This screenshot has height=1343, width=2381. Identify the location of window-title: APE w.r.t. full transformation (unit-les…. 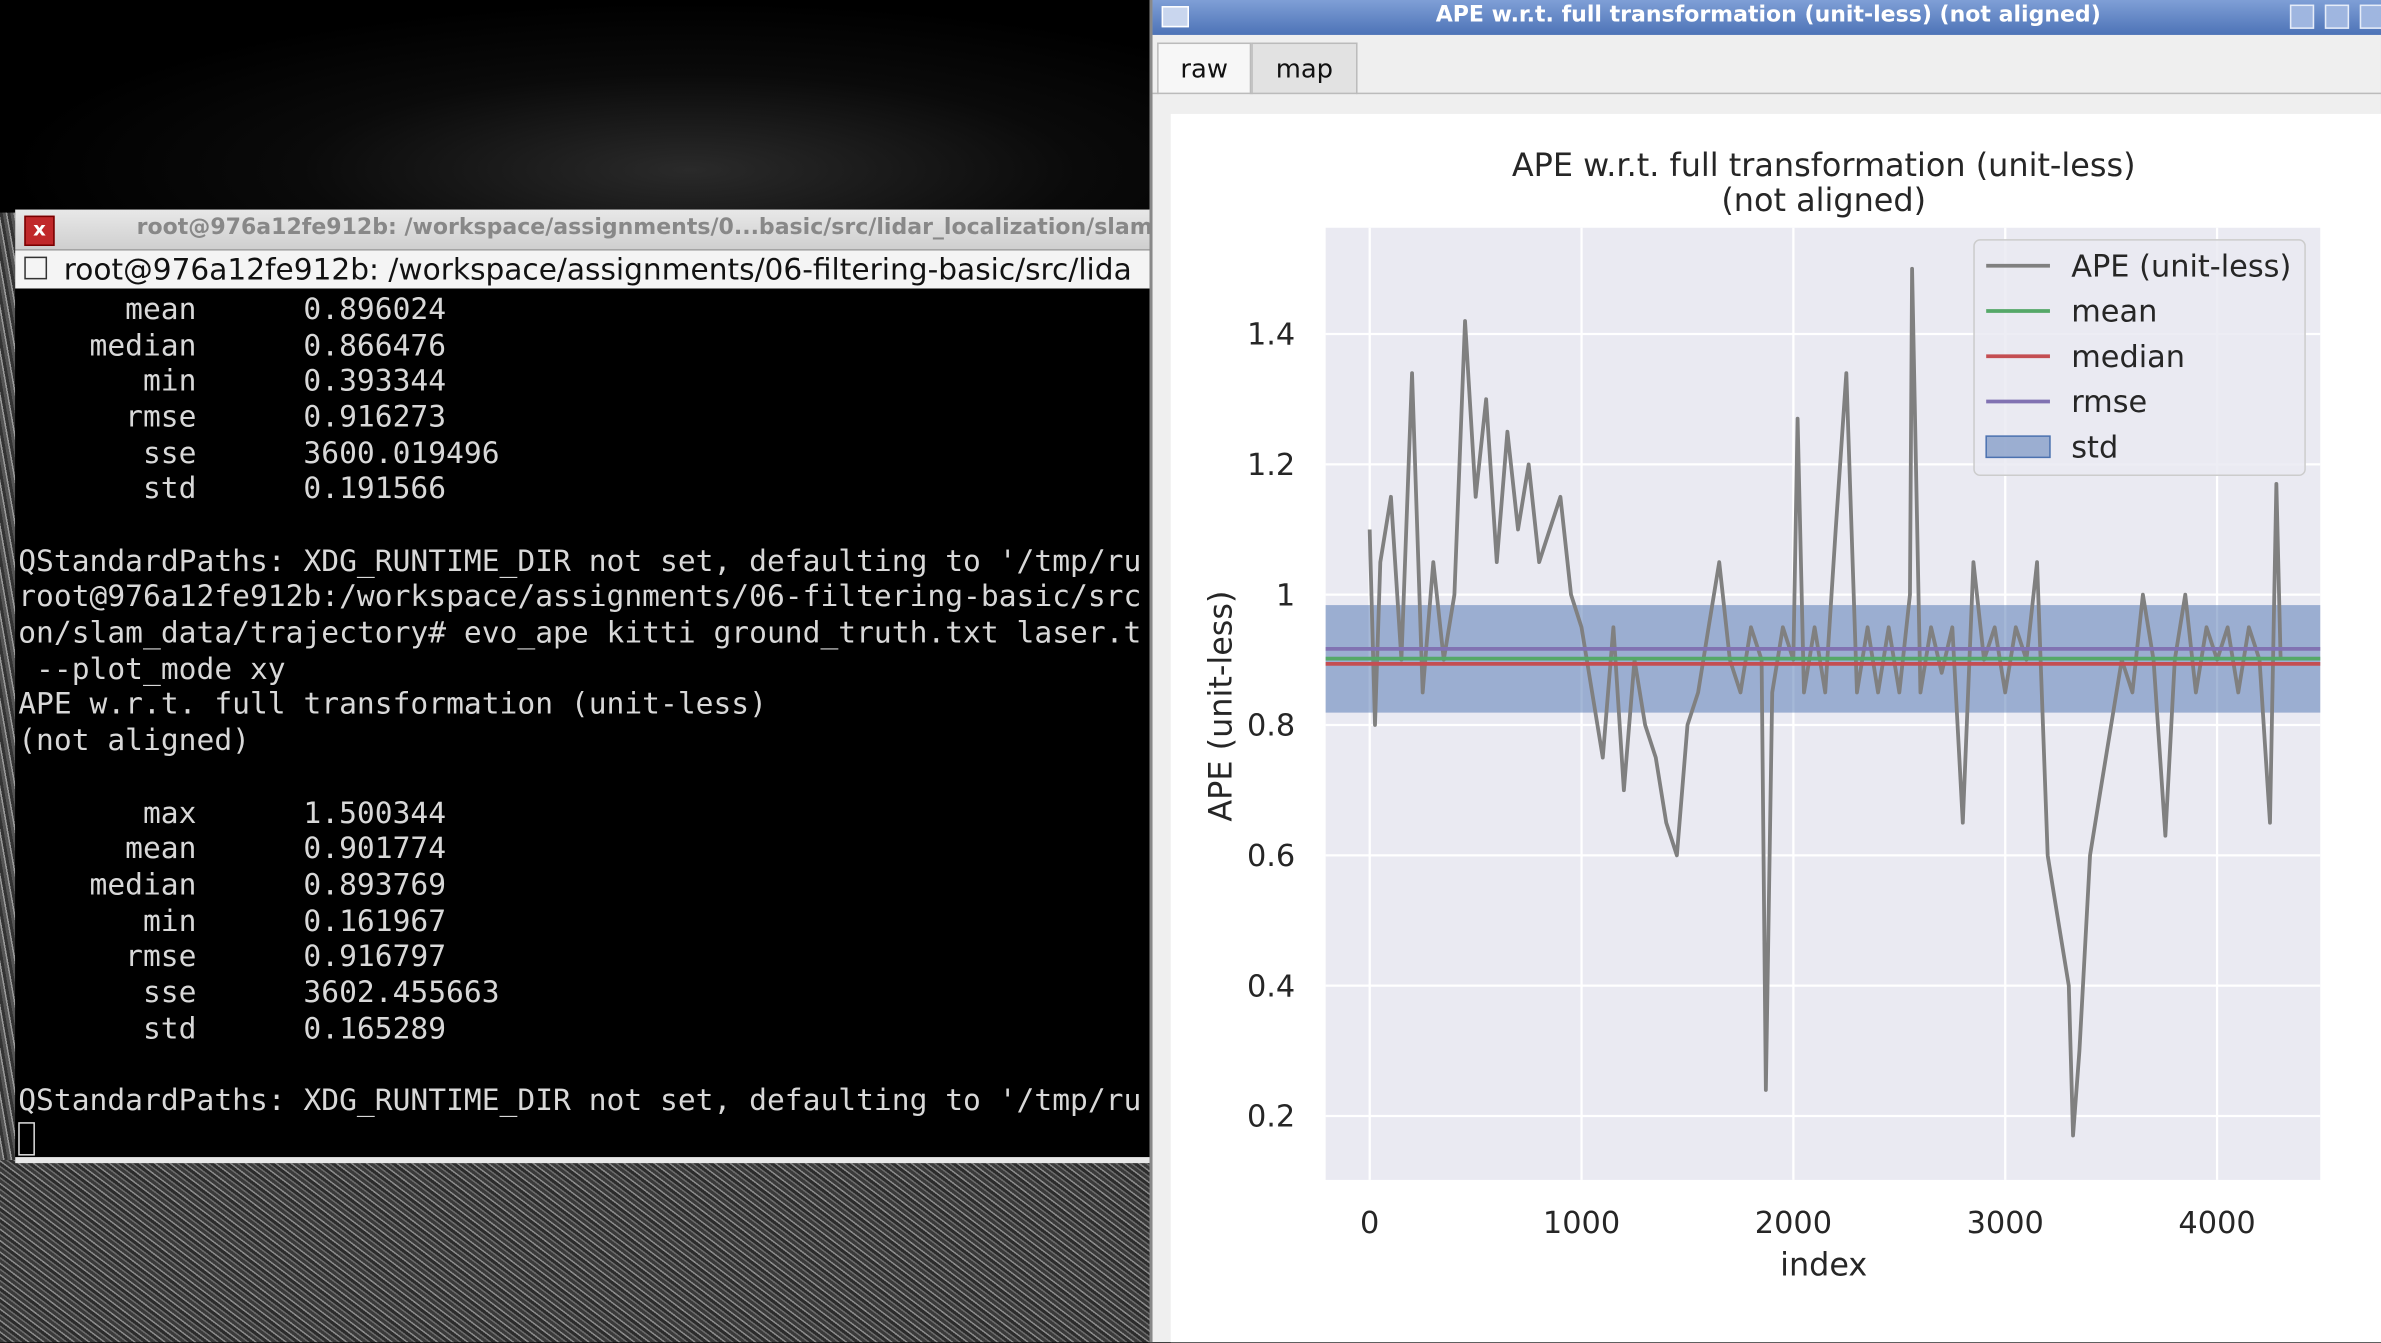
(1768, 15).